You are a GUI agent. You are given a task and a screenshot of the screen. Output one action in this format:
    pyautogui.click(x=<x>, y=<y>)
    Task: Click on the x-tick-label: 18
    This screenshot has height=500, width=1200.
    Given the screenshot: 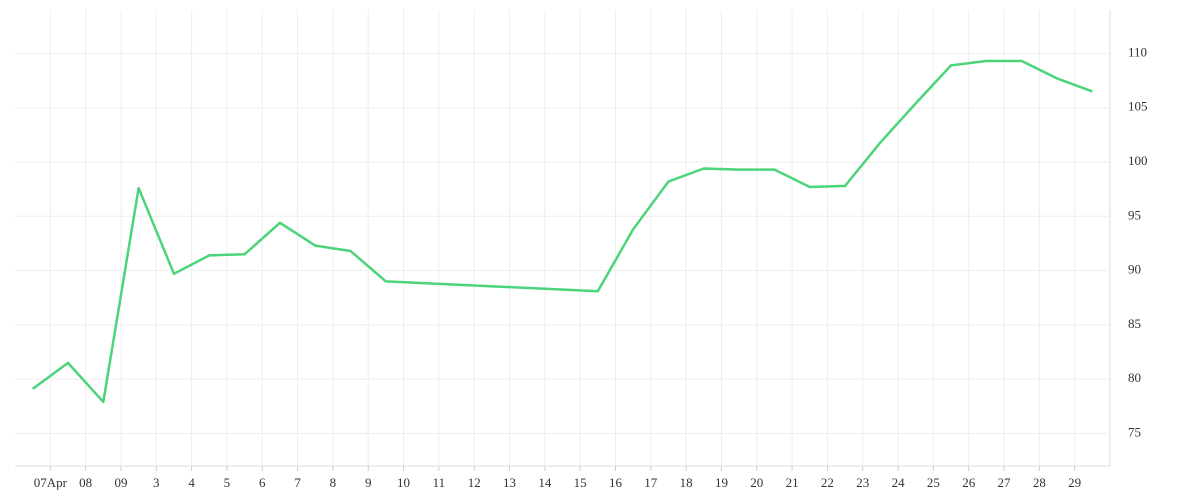 What is the action you would take?
    pyautogui.click(x=686, y=482)
    